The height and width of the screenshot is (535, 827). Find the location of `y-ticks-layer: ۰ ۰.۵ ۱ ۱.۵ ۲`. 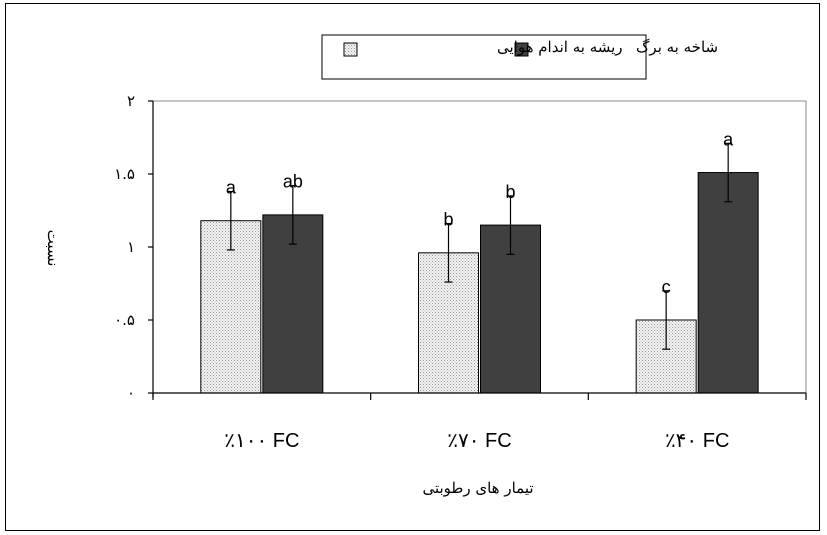

y-ticks-layer: ۰ ۰.۵ ۱ ۱.۵ ۲ is located at coordinates (133, 247).